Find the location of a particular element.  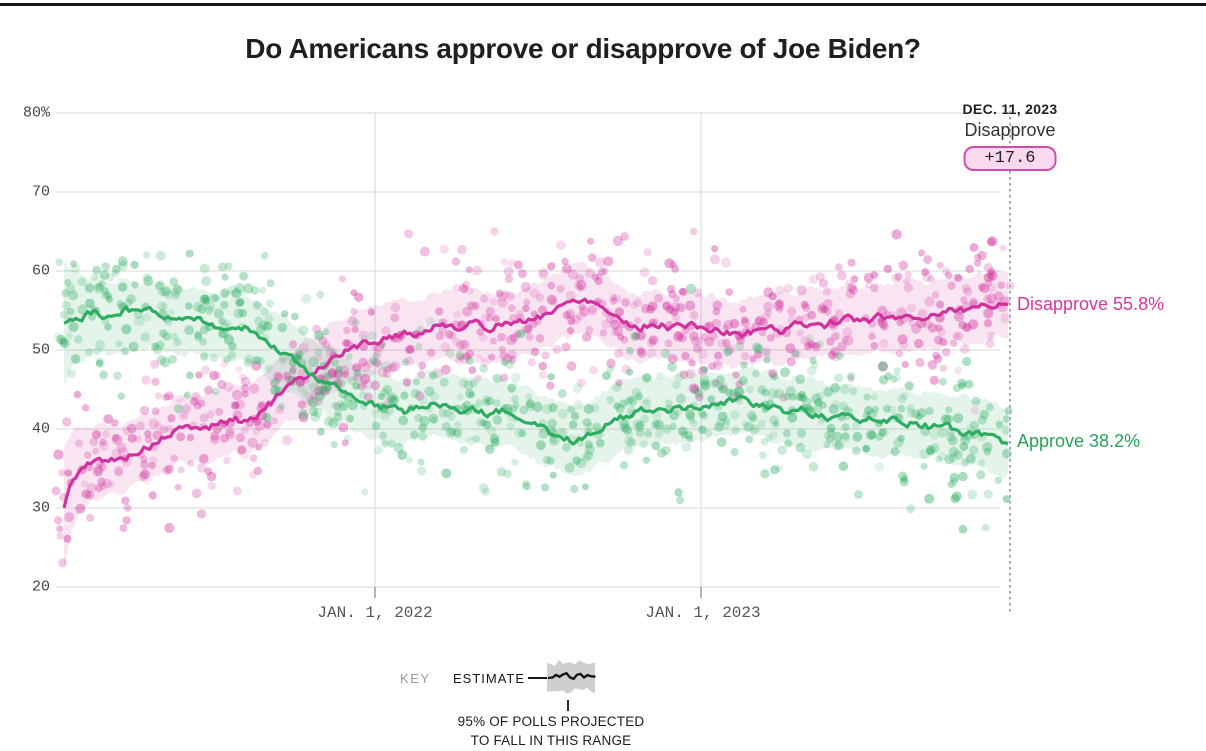

x-axis-tick-label: JAN. 1, 2022 is located at coordinates (375, 613).